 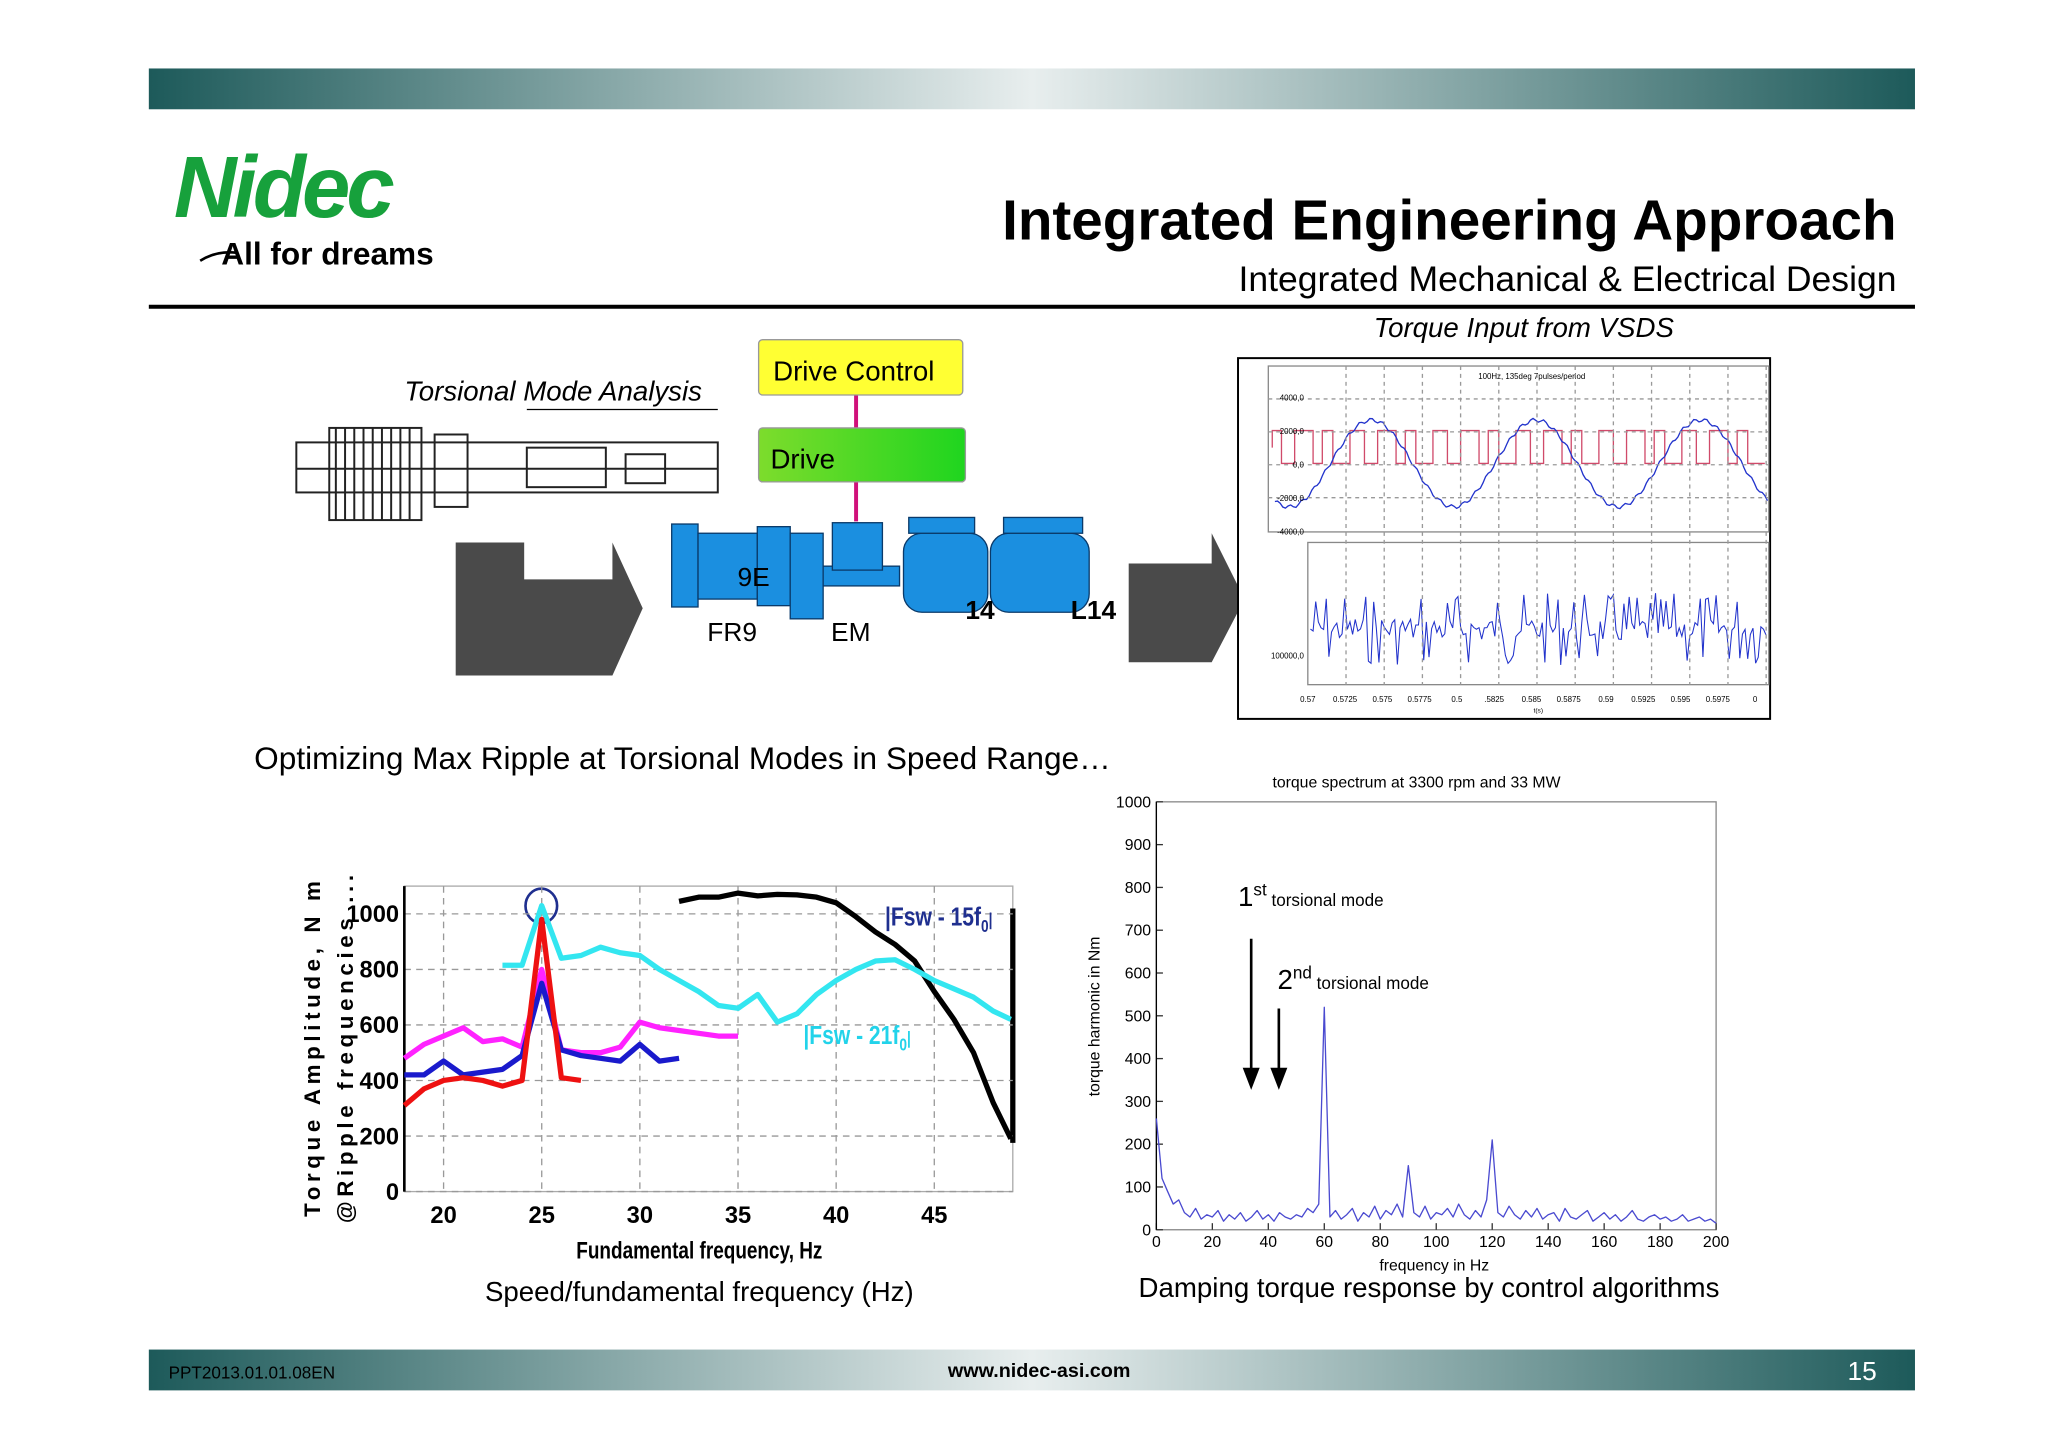 I want to click on header-bar, so click(x=1031, y=89).